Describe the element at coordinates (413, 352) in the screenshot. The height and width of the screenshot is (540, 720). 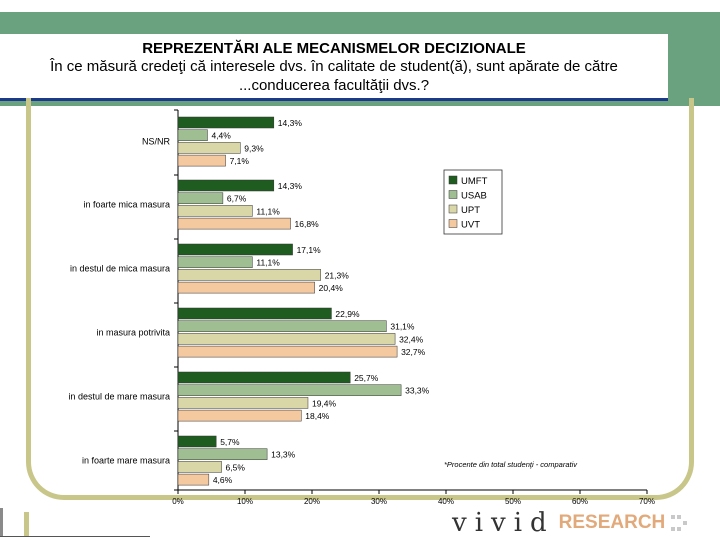
I see `data-label: 32,7%` at that location.